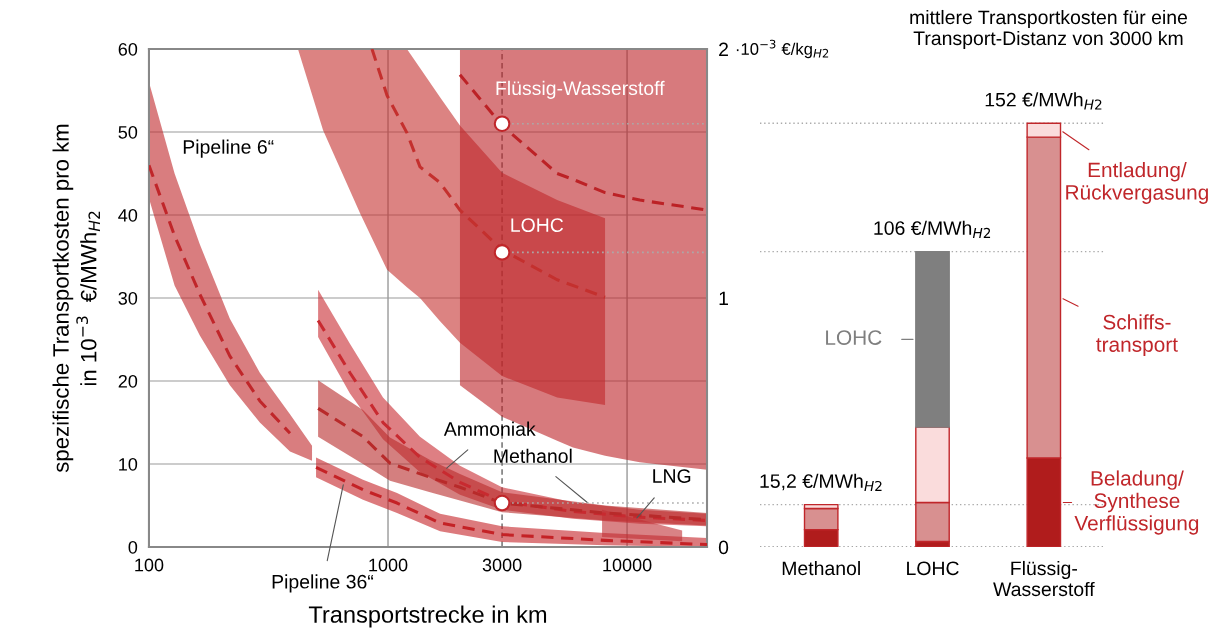 The image size is (1215, 630). Describe the element at coordinates (723, 298) in the screenshot. I see `y2-tick-label: 1` at that location.